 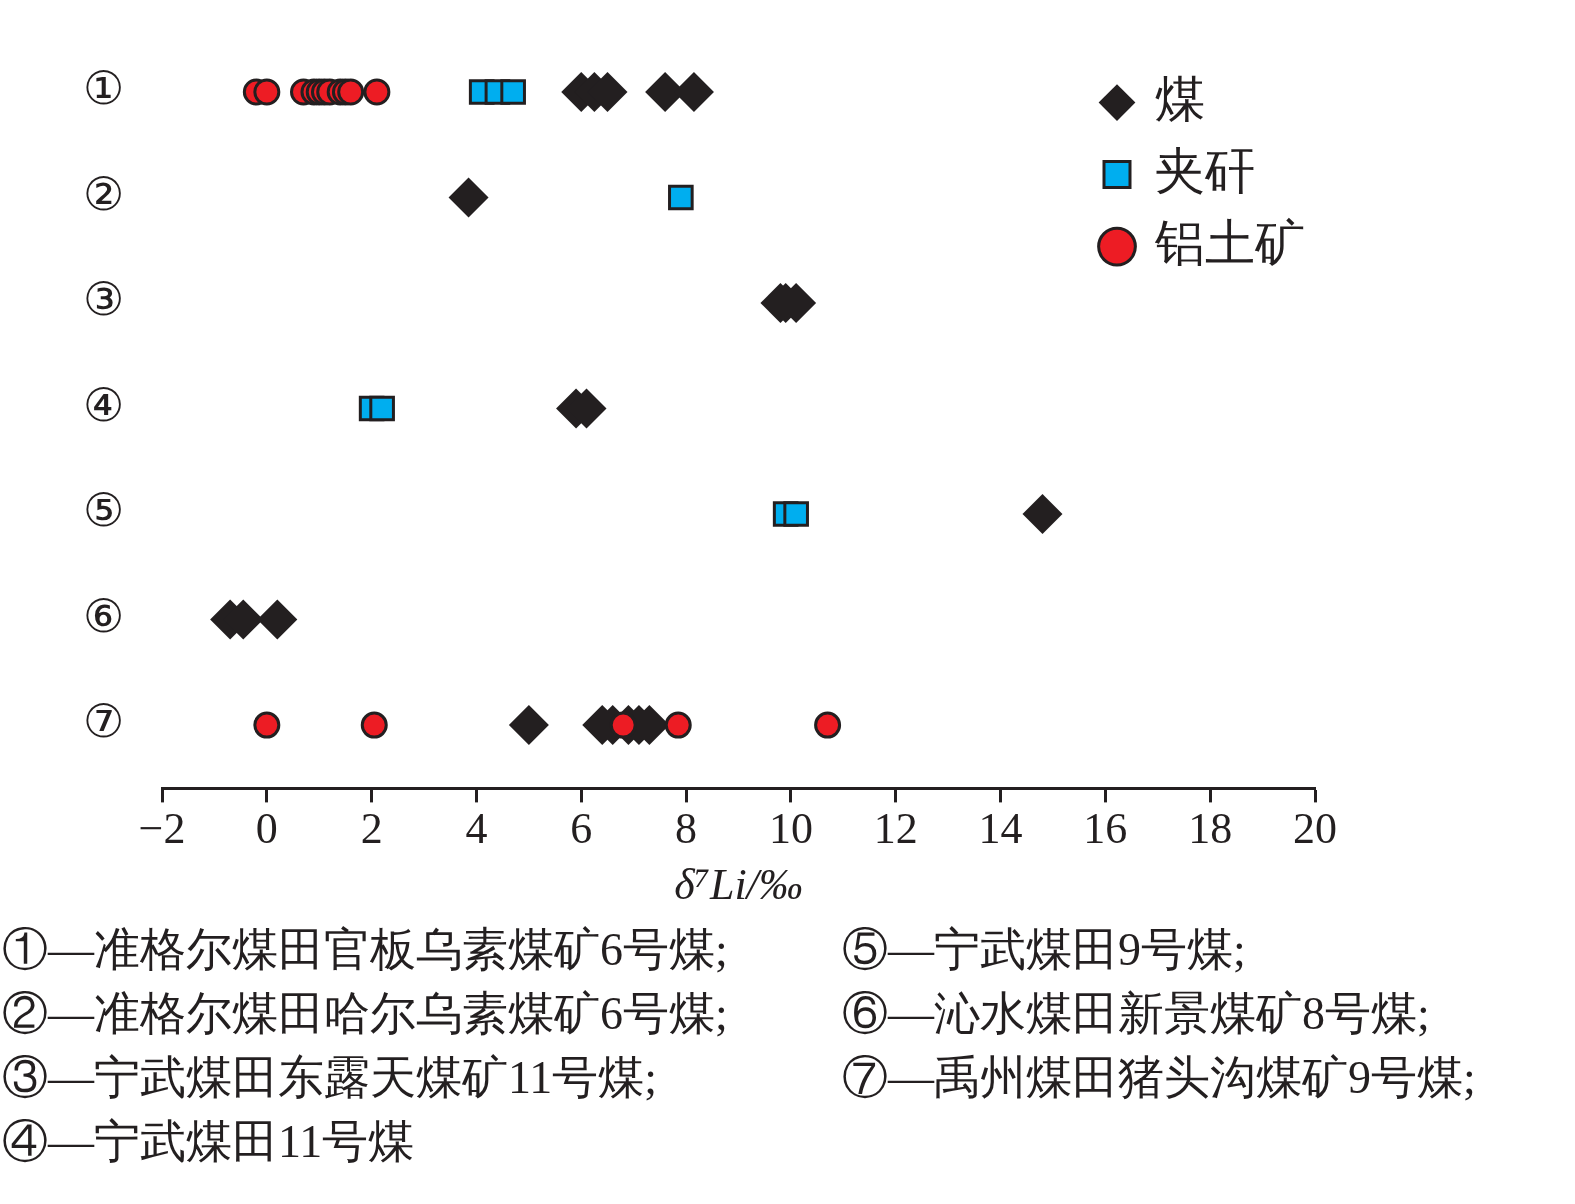 What do you see at coordinates (266, 829) in the screenshot?
I see `x-tick-label: 0` at bounding box center [266, 829].